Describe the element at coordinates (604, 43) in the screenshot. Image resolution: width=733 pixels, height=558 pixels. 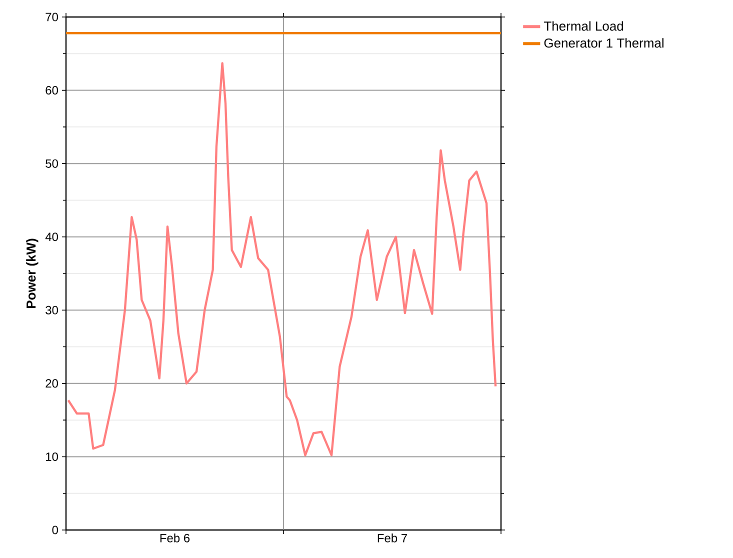
I see `legend-label: Generator 1 Thermal` at that location.